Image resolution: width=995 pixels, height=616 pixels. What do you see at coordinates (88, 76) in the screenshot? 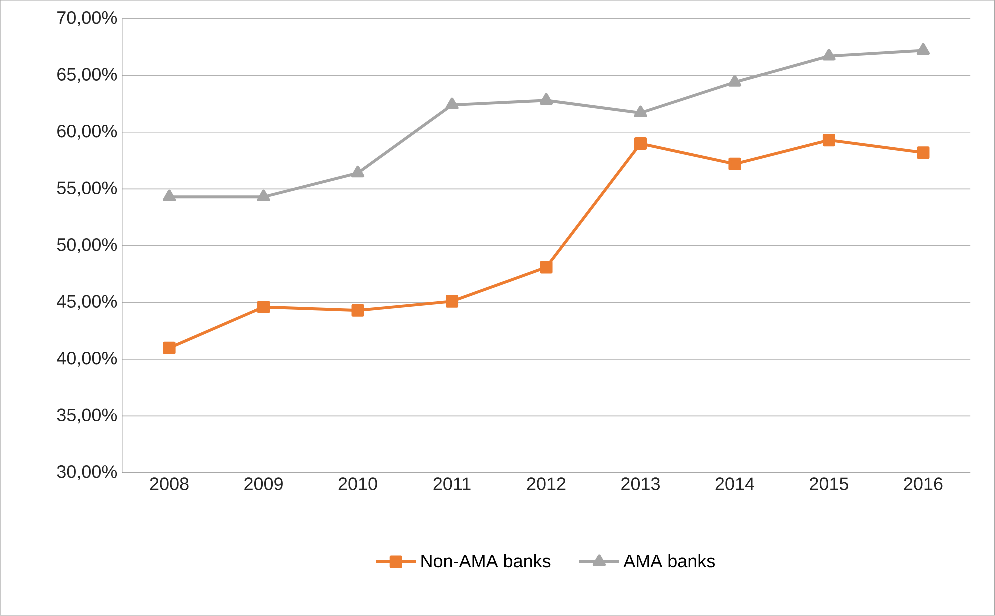
I see `y-tick-label: 65,00%` at bounding box center [88, 76].